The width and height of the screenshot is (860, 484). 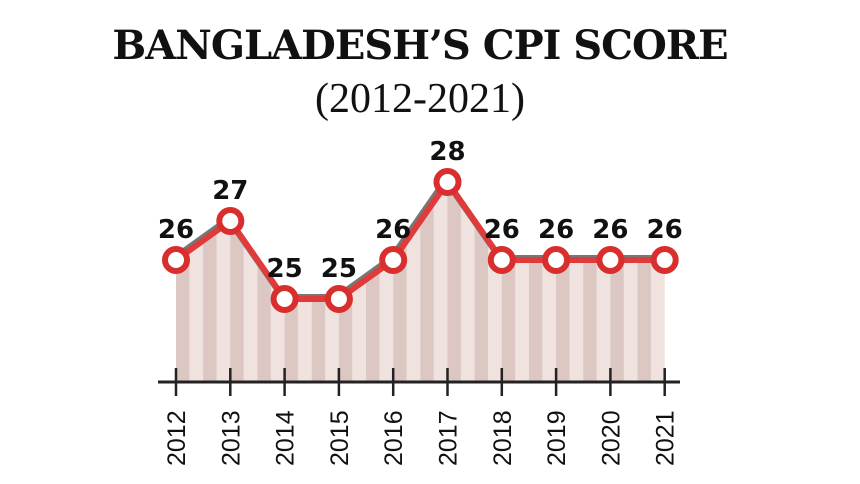 I want to click on data-label: 27, so click(x=230, y=191).